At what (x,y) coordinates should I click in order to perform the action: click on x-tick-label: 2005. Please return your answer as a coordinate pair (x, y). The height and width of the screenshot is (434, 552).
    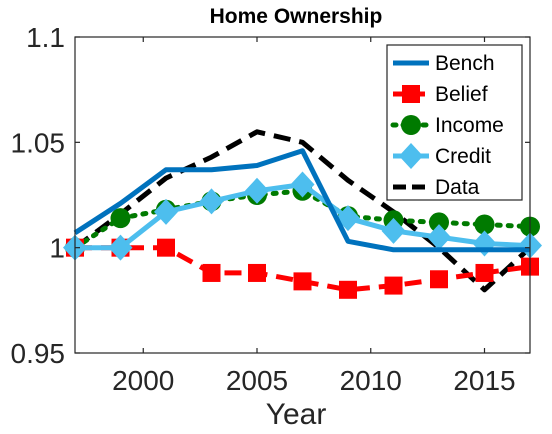
    Looking at the image, I should click on (257, 380).